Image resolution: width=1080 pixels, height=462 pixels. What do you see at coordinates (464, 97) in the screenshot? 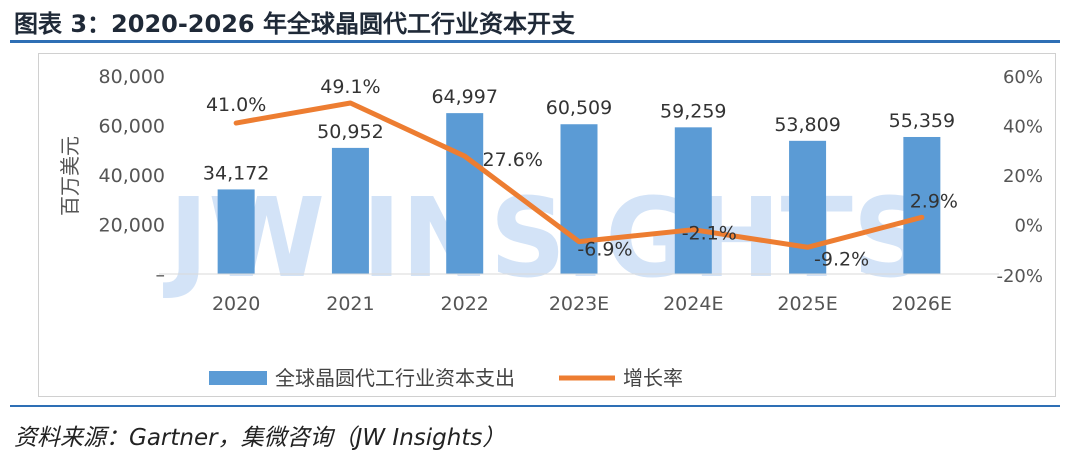
I see `bar-data-label: 64,997` at bounding box center [464, 97].